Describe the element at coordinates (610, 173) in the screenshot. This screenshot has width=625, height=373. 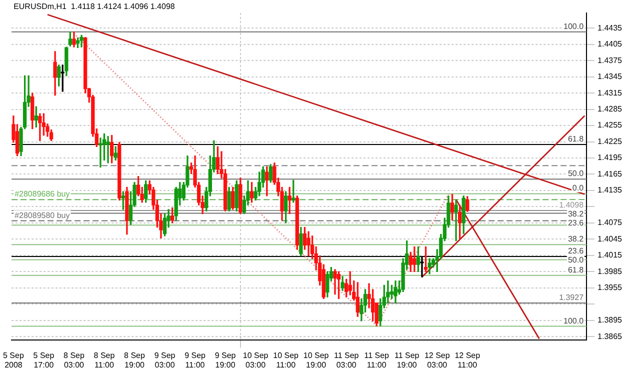
I see `y-tick-label: 1.4165` at that location.